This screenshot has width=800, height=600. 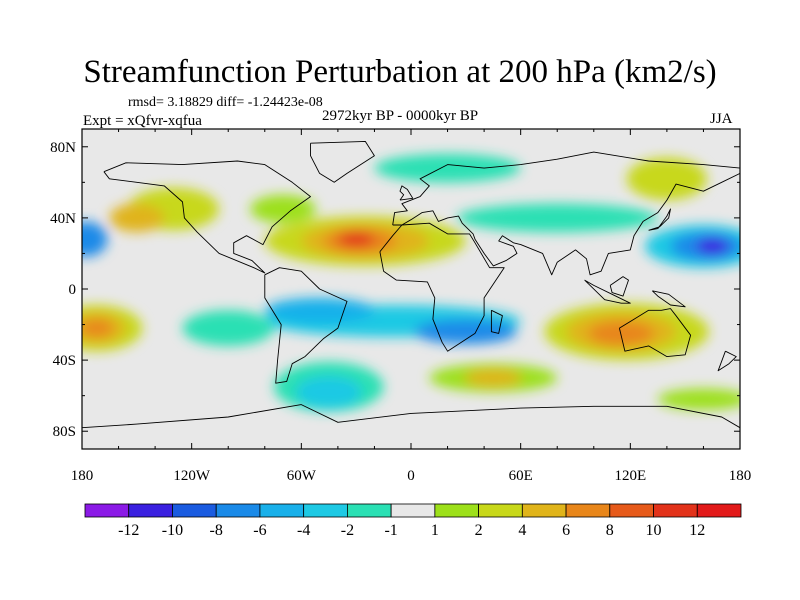 I want to click on coastline-uk, so click(x=406, y=193).